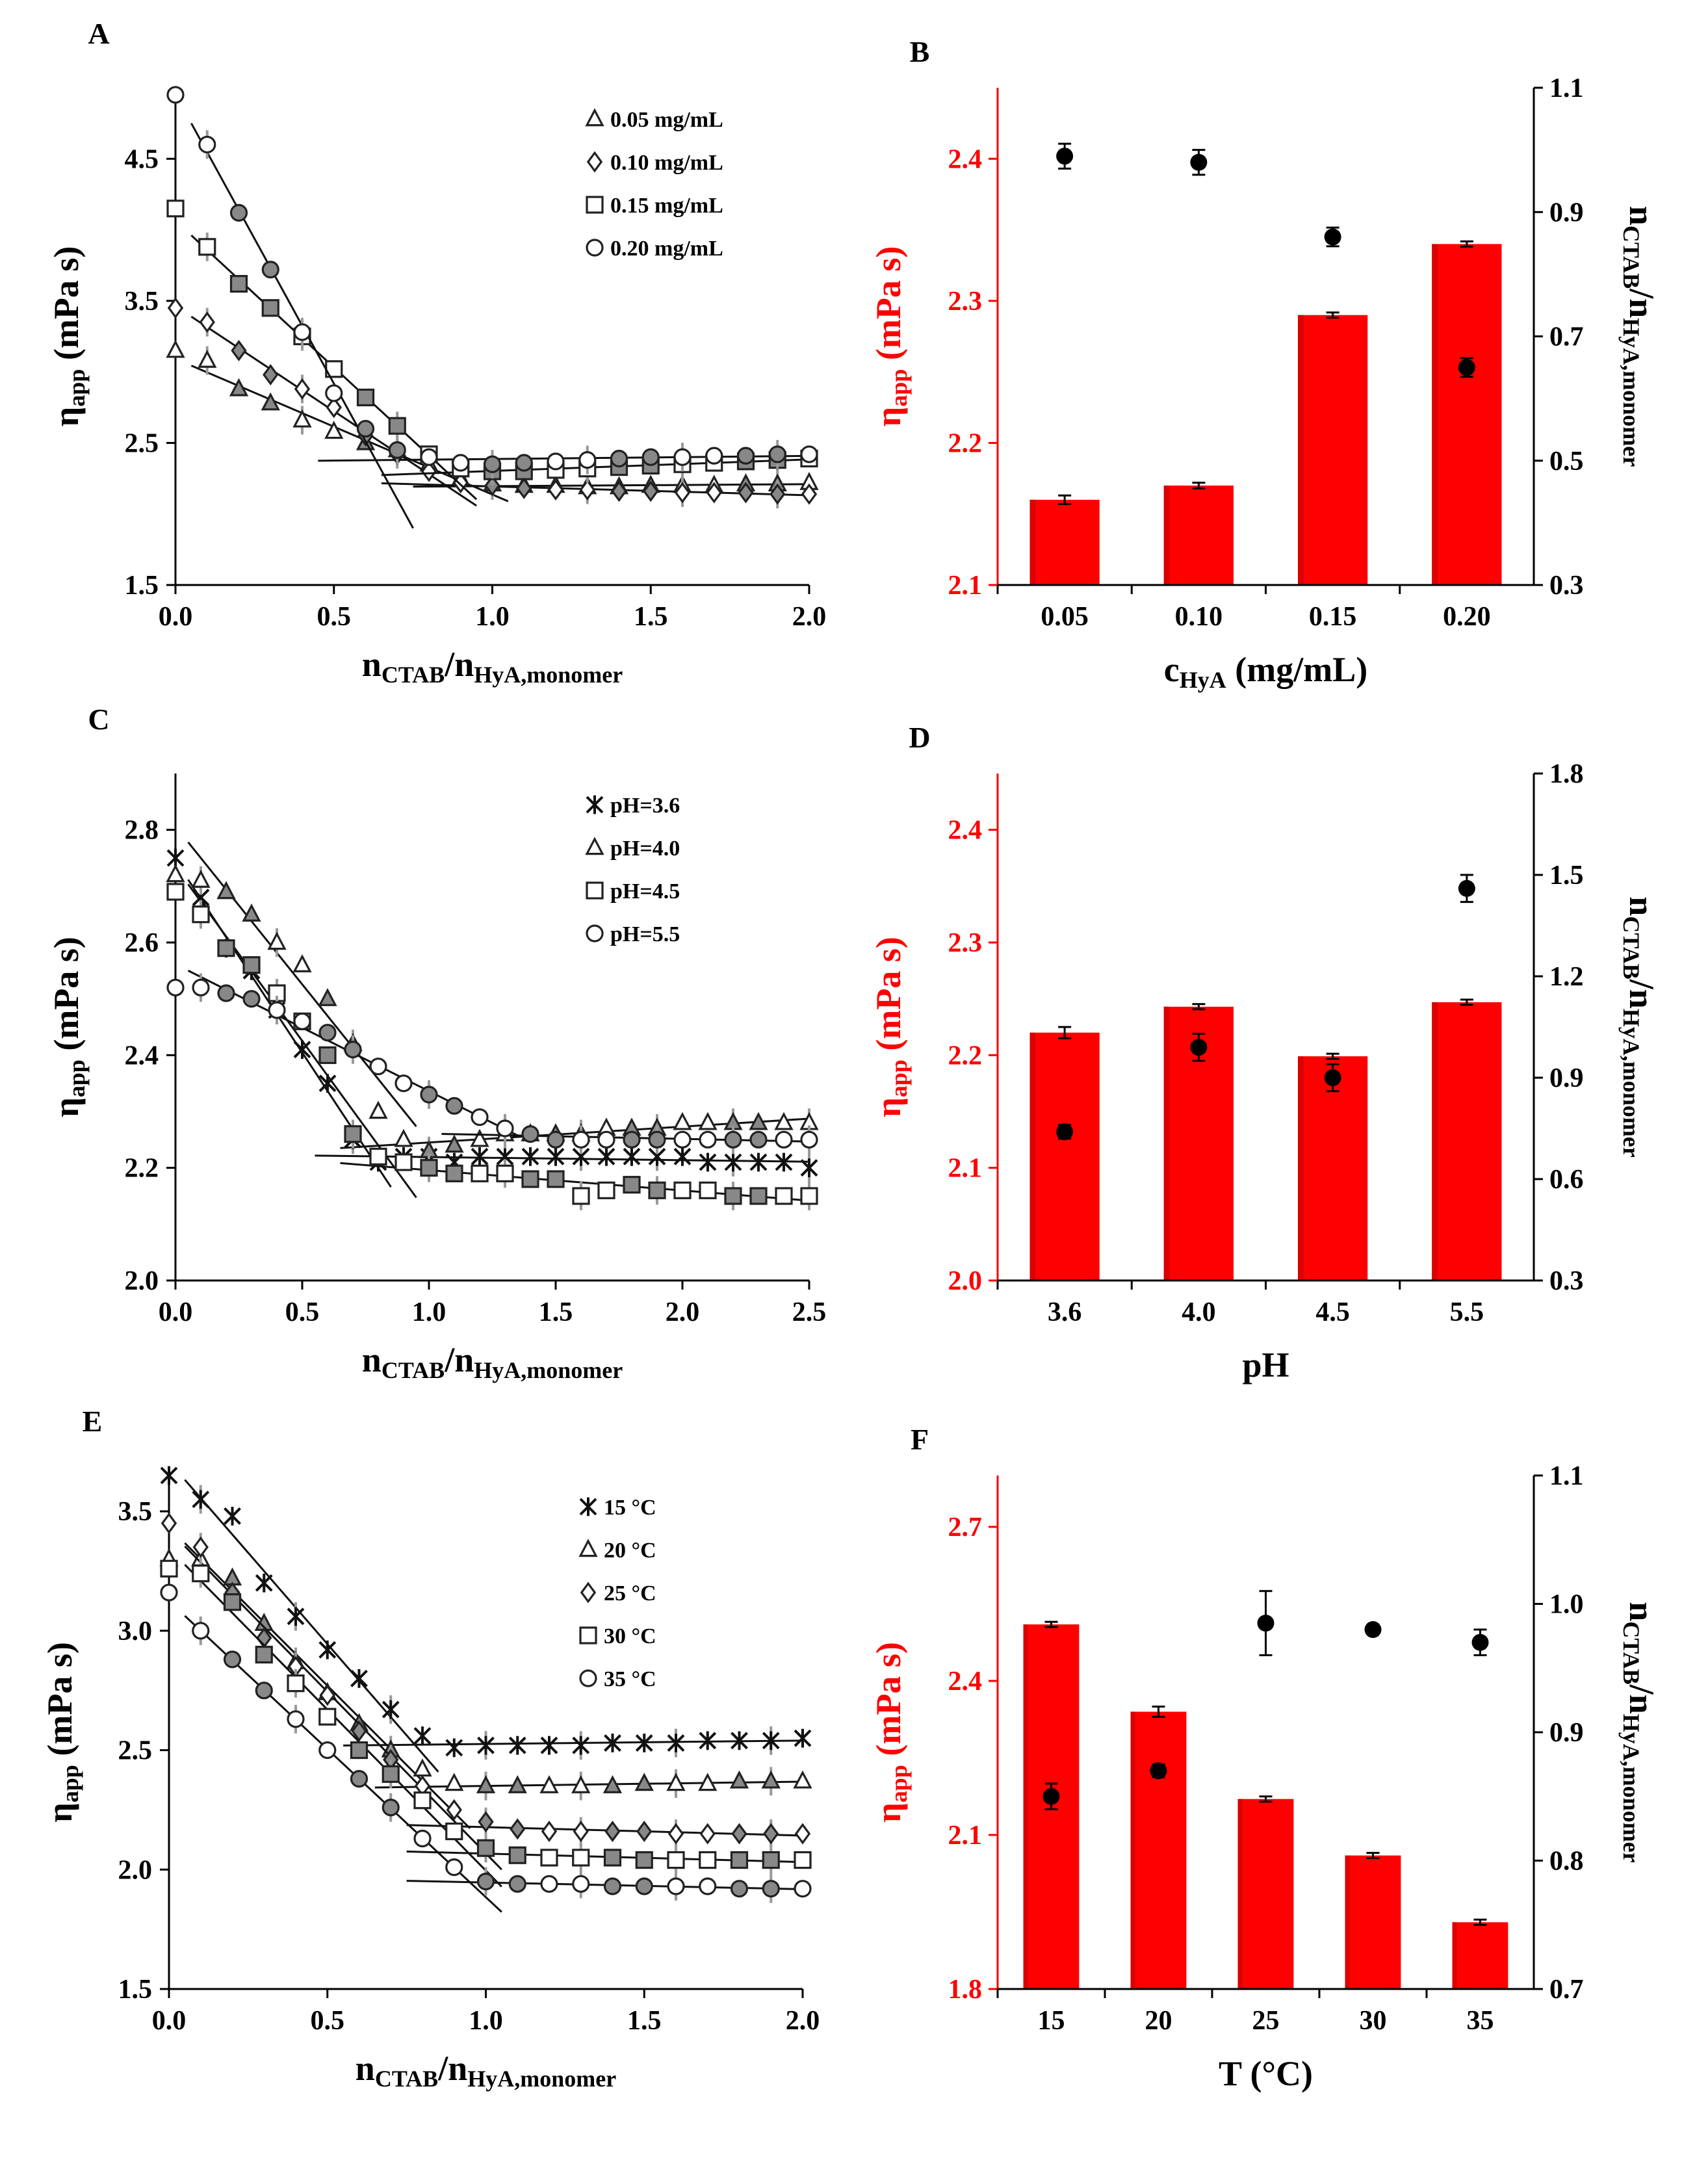  What do you see at coordinates (1566, 977) in the screenshot?
I see `y2-tick-label: 1.2` at bounding box center [1566, 977].